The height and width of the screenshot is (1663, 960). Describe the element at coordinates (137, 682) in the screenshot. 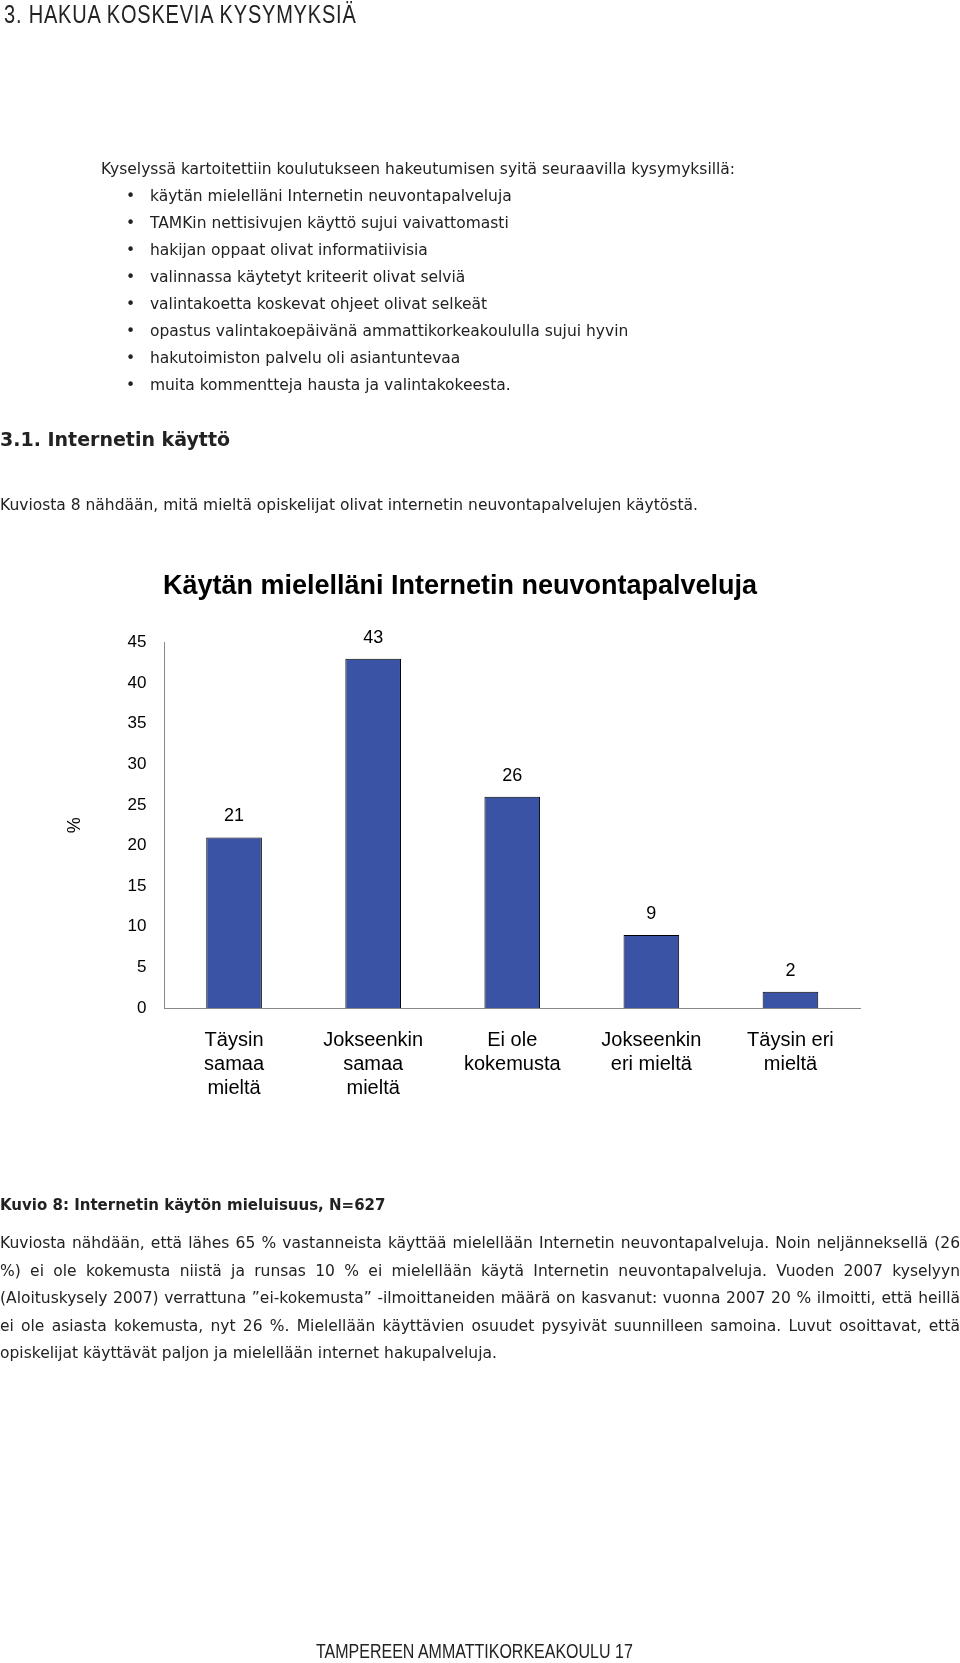

I see `y-tick-label: 40` at that location.